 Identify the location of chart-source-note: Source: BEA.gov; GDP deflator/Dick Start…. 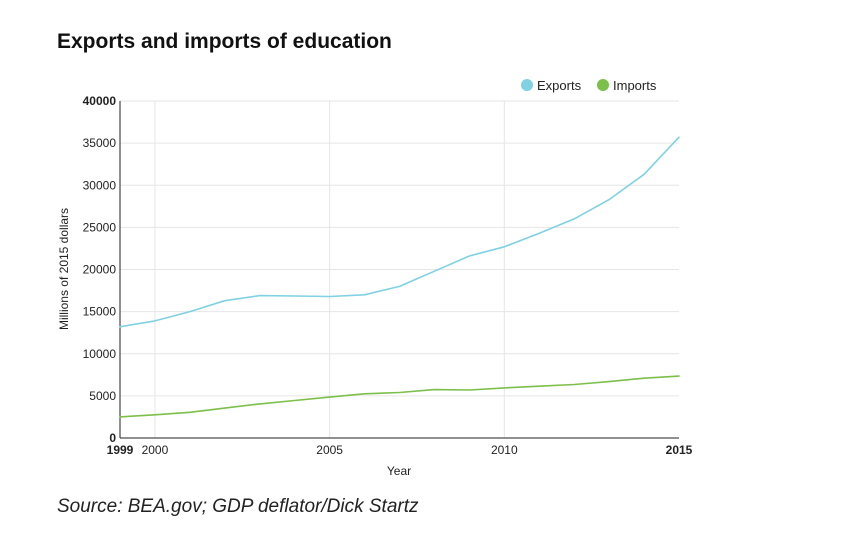
(238, 506).